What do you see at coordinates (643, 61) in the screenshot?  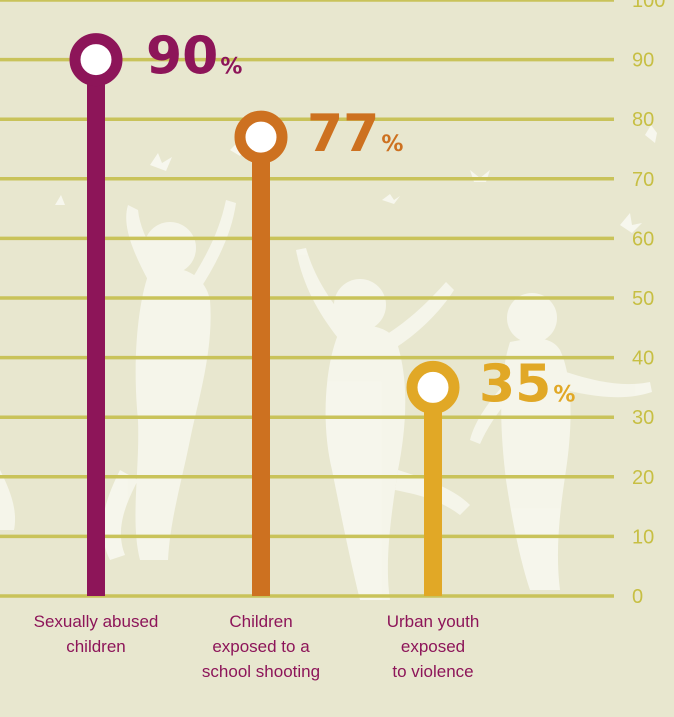 I see `y-tick-label: 90` at bounding box center [643, 61].